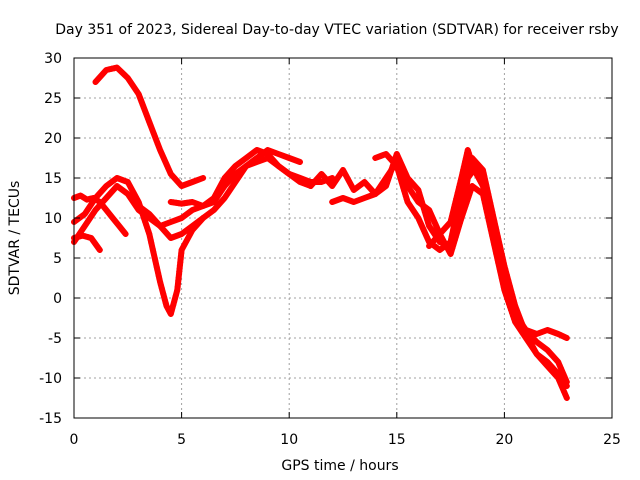 This screenshot has height=480, width=640. What do you see at coordinates (339, 466) in the screenshot?
I see `x-axis-label: GPS time / hours` at bounding box center [339, 466].